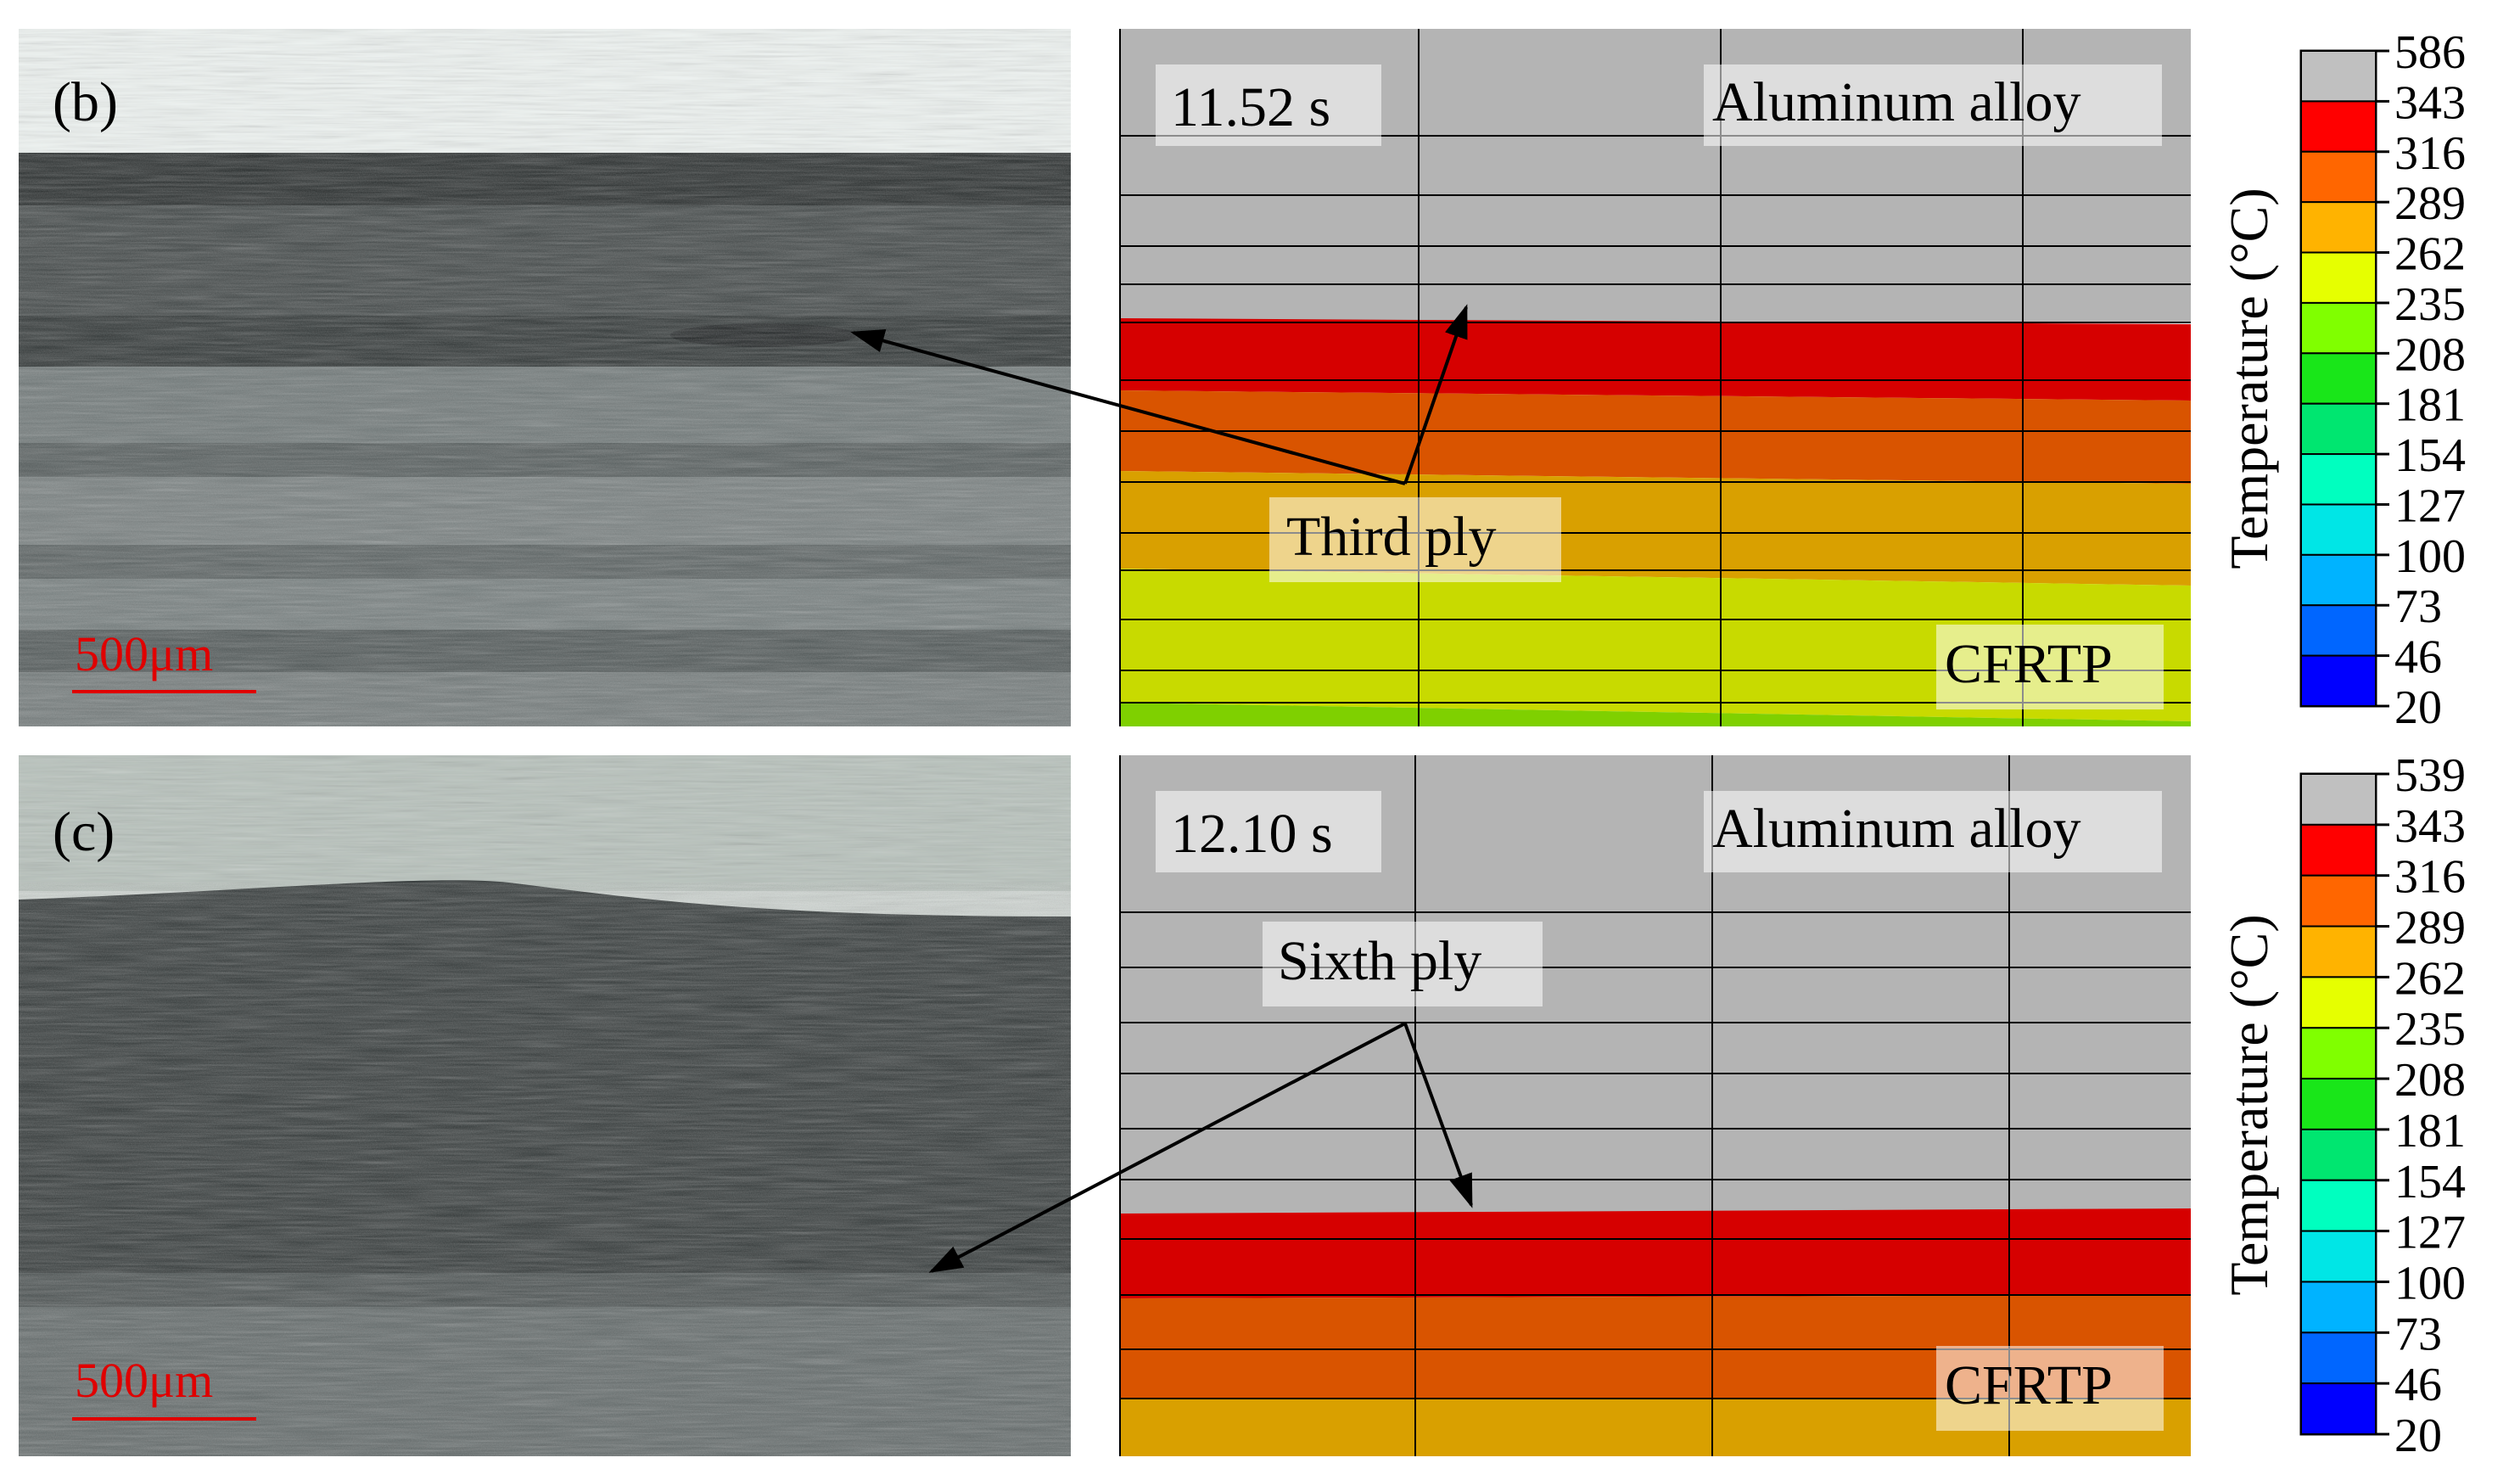  I want to click on legend-tick-label-c: 235, so click(2430, 1029).